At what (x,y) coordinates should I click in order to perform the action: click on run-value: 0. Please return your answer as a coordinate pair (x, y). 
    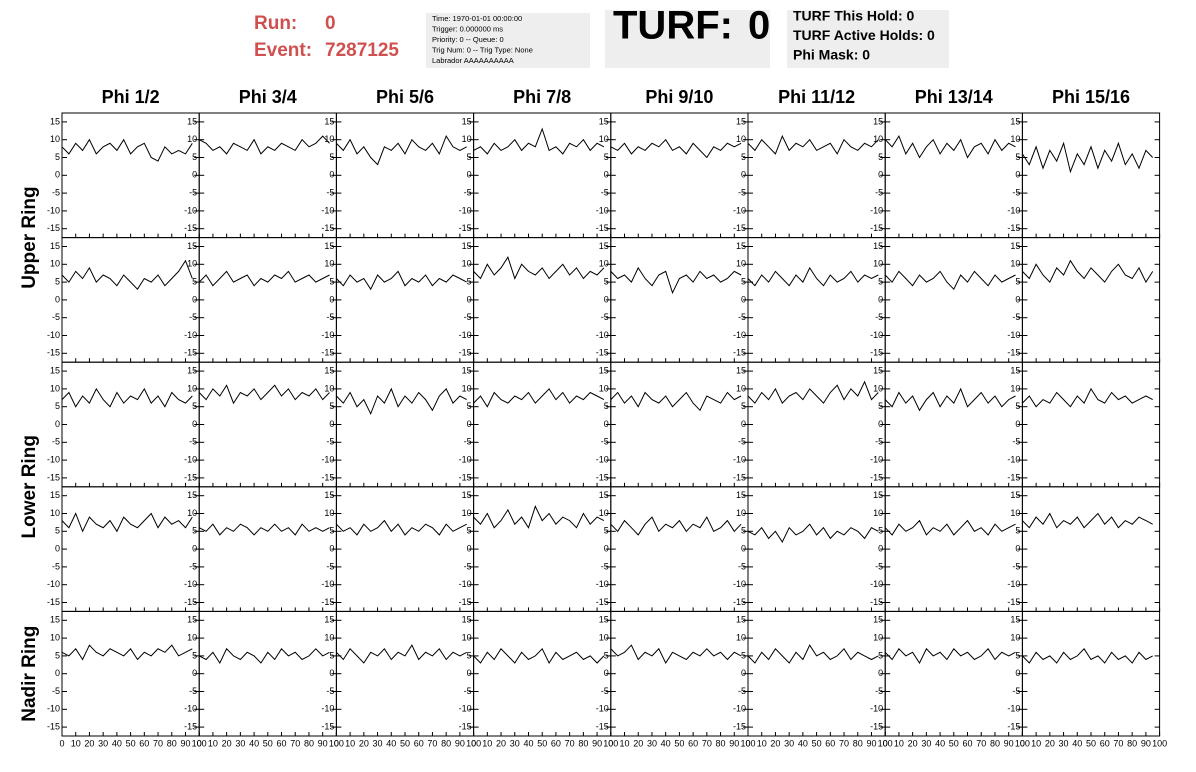
    Looking at the image, I should click on (330, 23).